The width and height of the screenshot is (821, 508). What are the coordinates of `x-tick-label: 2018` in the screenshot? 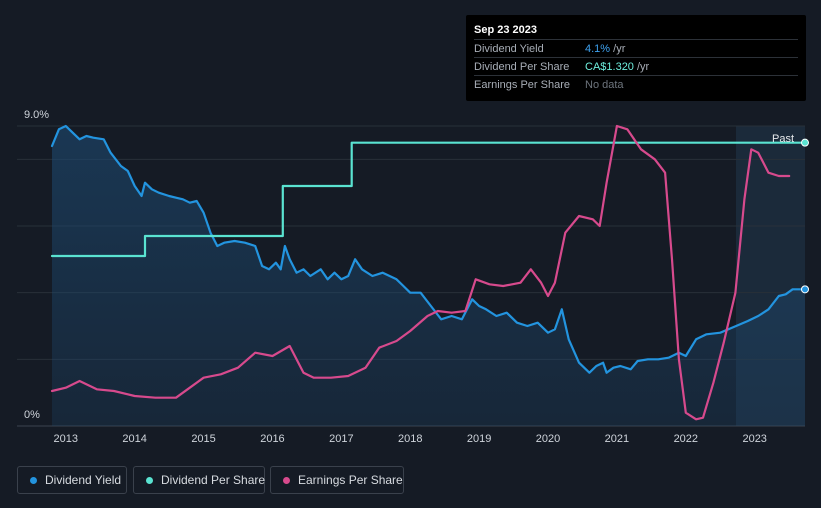 It's located at (410, 439).